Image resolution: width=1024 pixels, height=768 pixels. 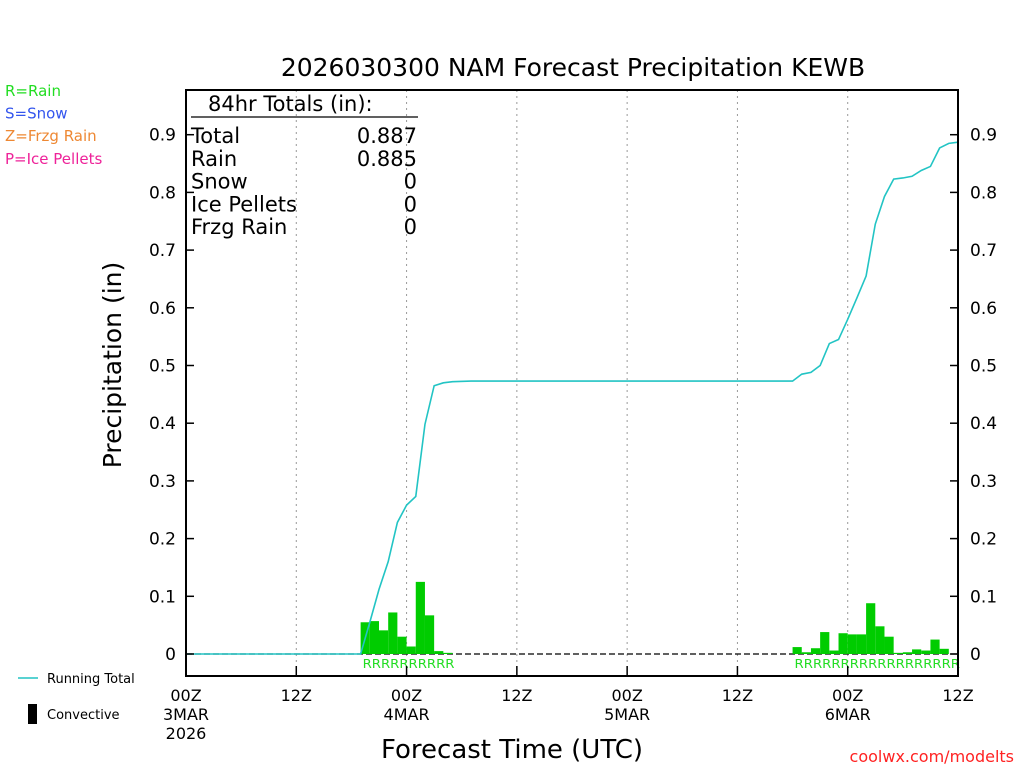 What do you see at coordinates (983, 309) in the screenshot?
I see `y-tick-label-right-6: 0.6` at bounding box center [983, 309].